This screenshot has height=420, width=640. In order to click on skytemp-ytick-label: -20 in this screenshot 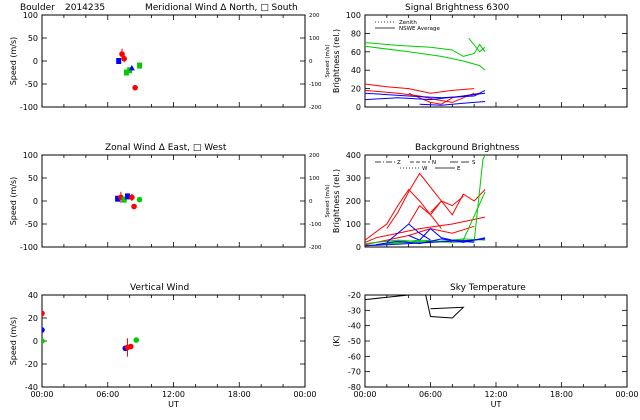, I will do `click(354, 295)`.